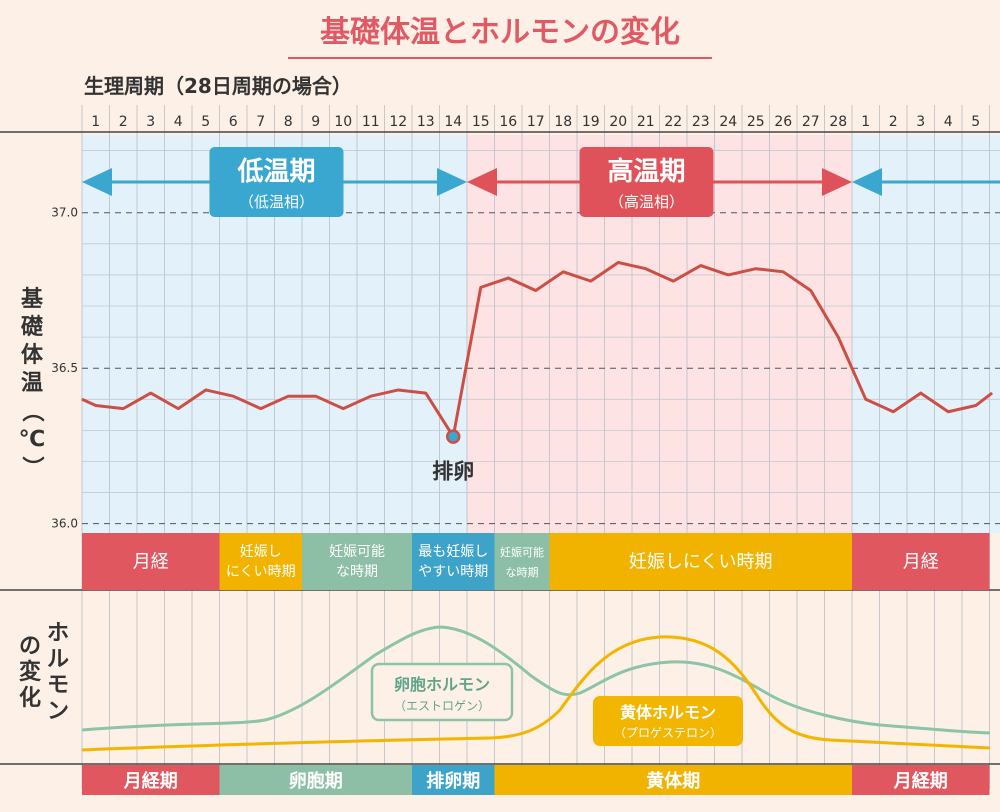 Image resolution: width=1000 pixels, height=812 pixels. I want to click on day-label: 25, so click(756, 122).